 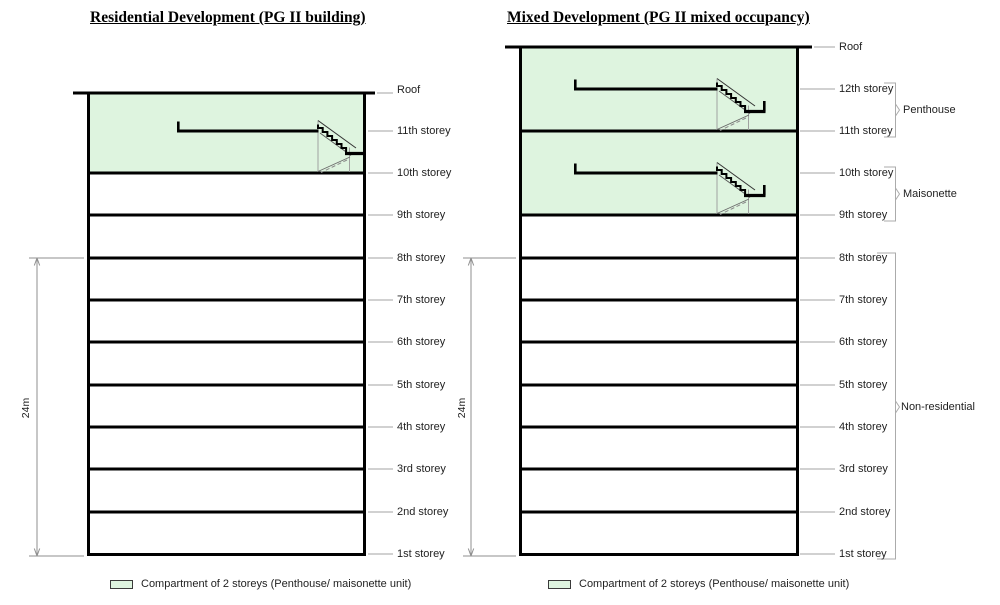 I want to click on right-label-10th: 10th storey, so click(x=866, y=173).